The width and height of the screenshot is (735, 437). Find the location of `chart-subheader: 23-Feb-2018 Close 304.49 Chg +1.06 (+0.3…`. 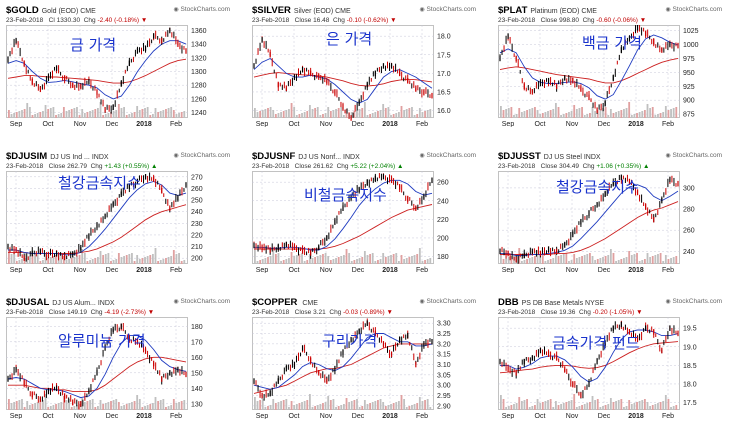

chart-subheader: 23-Feb-2018 Close 304.49 Chg +1.06 (+0.3… is located at coordinates (573, 166).